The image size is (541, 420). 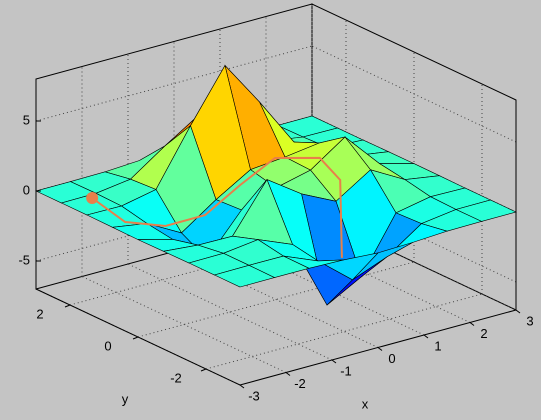 What do you see at coordinates (365, 403) in the screenshot?
I see `x-axis-label: x` at bounding box center [365, 403].